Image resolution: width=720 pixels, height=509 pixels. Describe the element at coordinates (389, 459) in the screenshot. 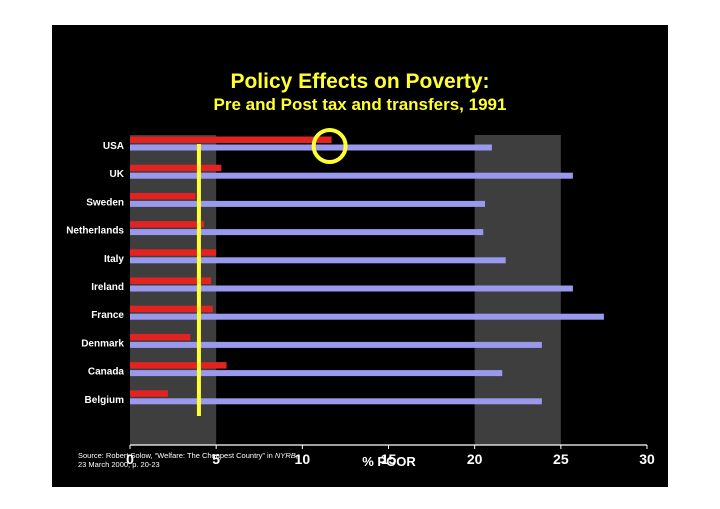

I see `x-tick-label-3: 15` at that location.